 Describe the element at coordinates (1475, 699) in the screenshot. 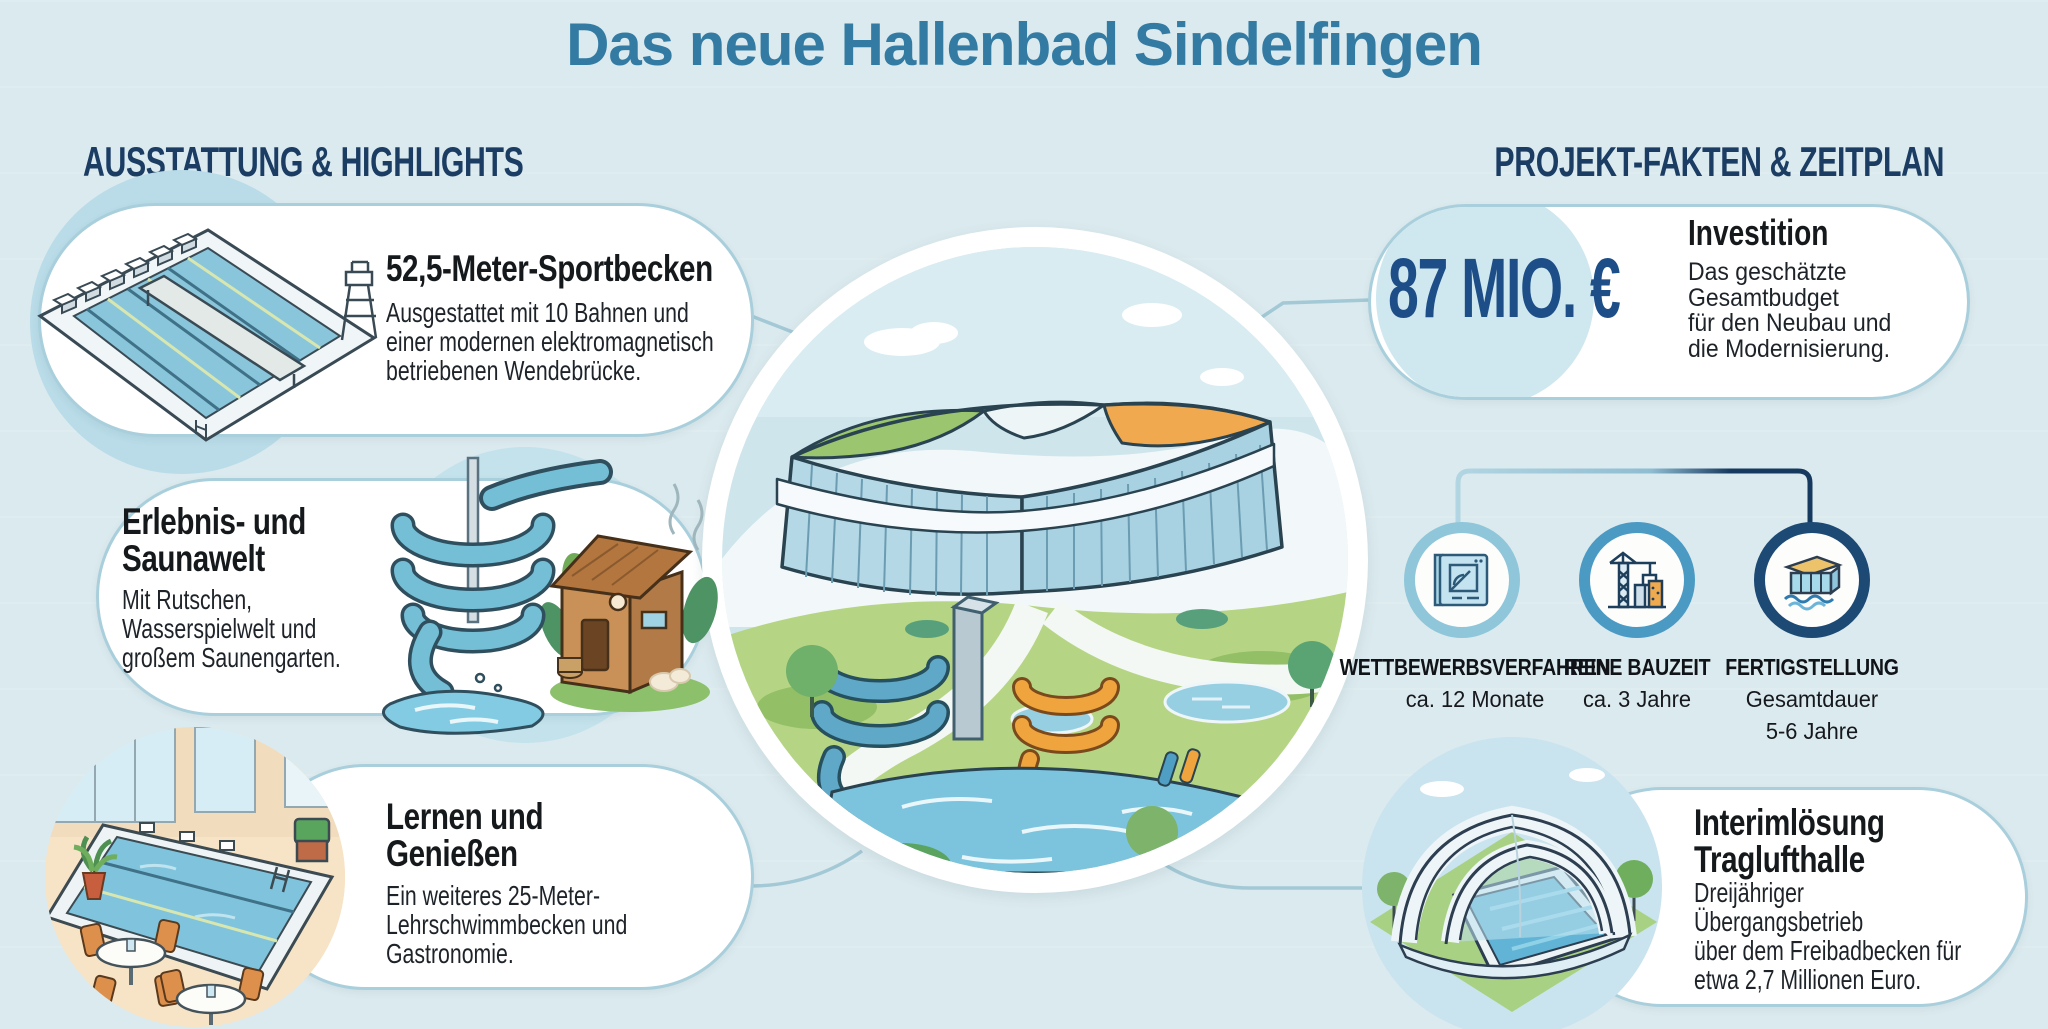

I see `milestone-sub-wettbewerb: ca. 12 Monate` at that location.